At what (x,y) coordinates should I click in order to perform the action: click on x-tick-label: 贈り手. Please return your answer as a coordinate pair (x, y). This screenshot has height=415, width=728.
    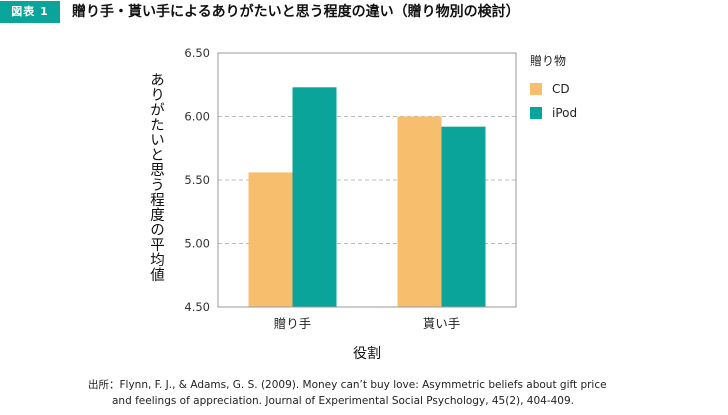
    Looking at the image, I should click on (293, 323).